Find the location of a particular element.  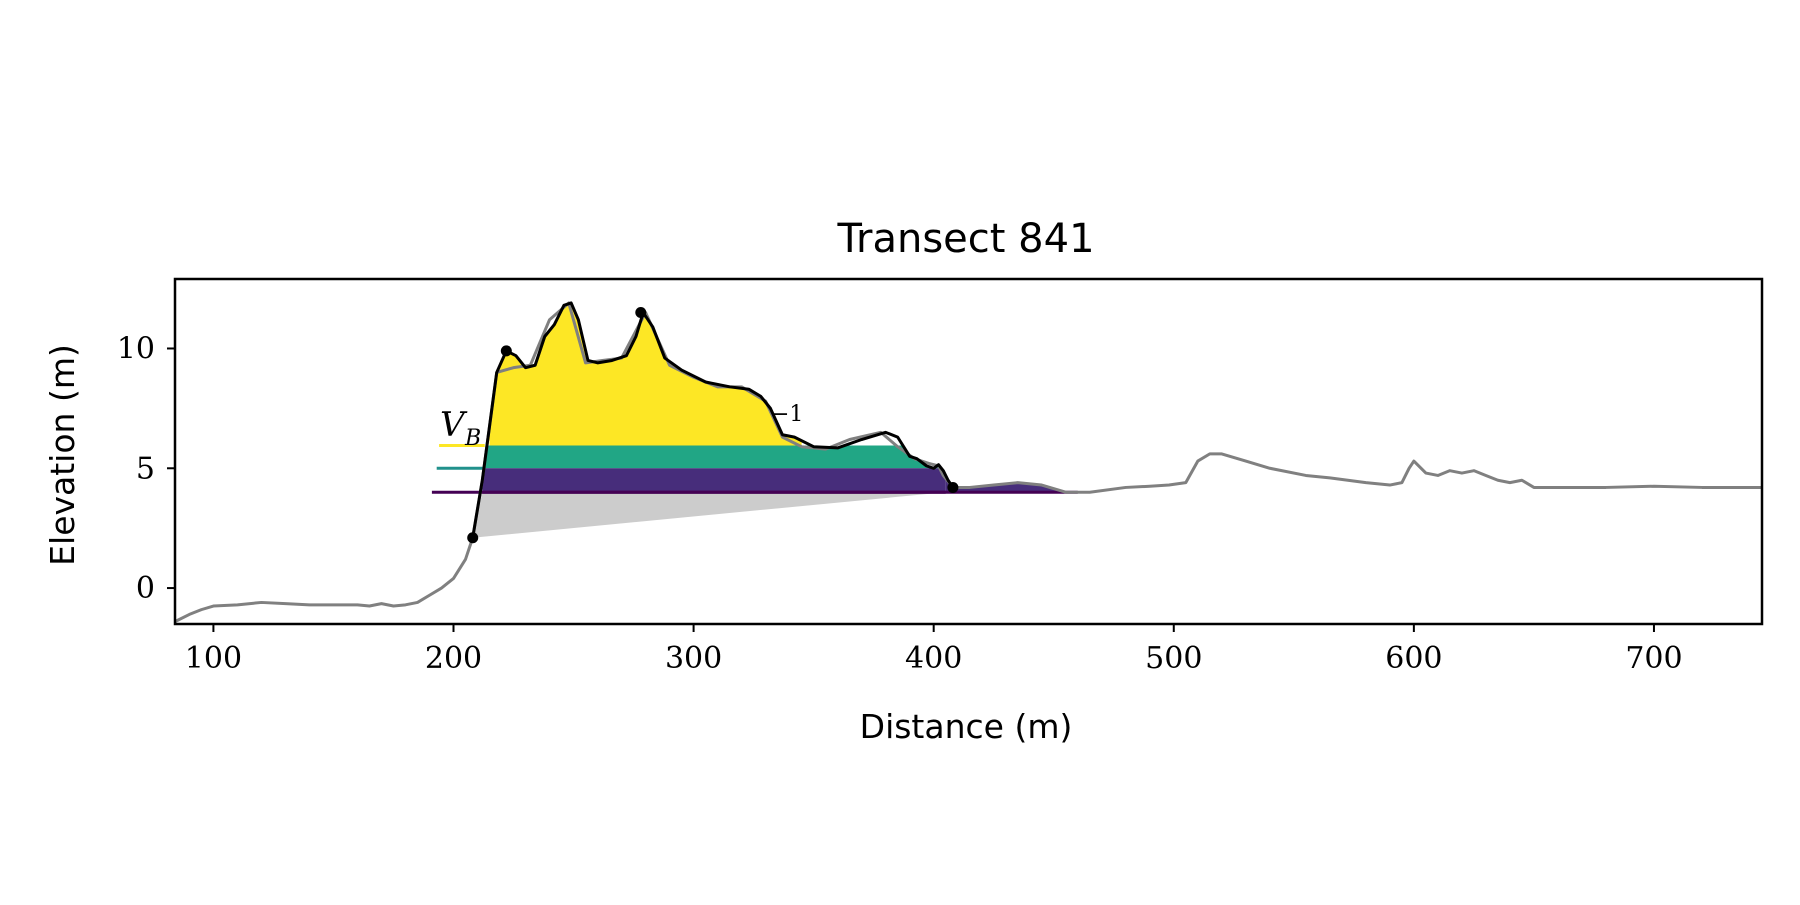

dune-outline-line is located at coordinates (713, 419).